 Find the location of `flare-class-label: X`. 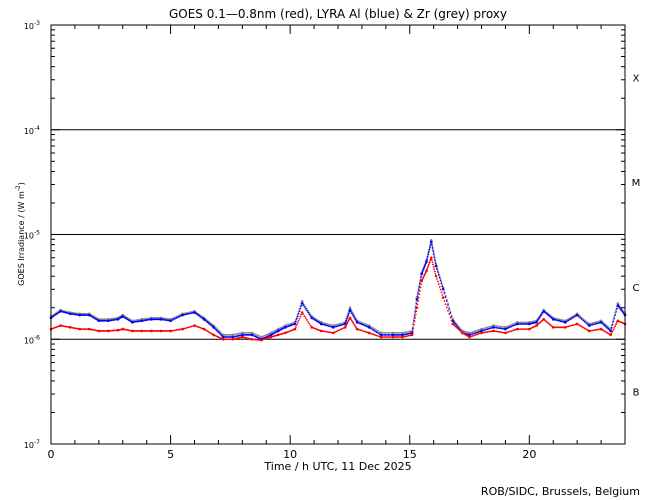

flare-class-label: X is located at coordinates (636, 78).